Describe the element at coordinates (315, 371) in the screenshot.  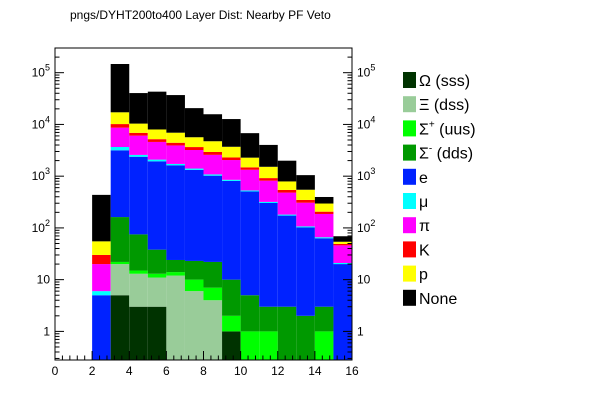
I see `x-tick-label: 14` at that location.